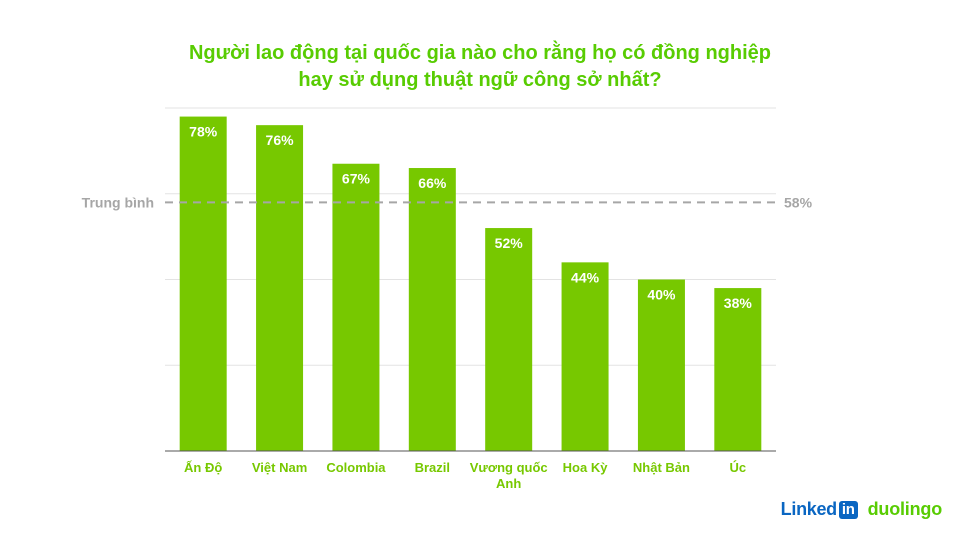  Describe the element at coordinates (848, 509) in the screenshot. I see `linkedin-logo-box: in` at that location.